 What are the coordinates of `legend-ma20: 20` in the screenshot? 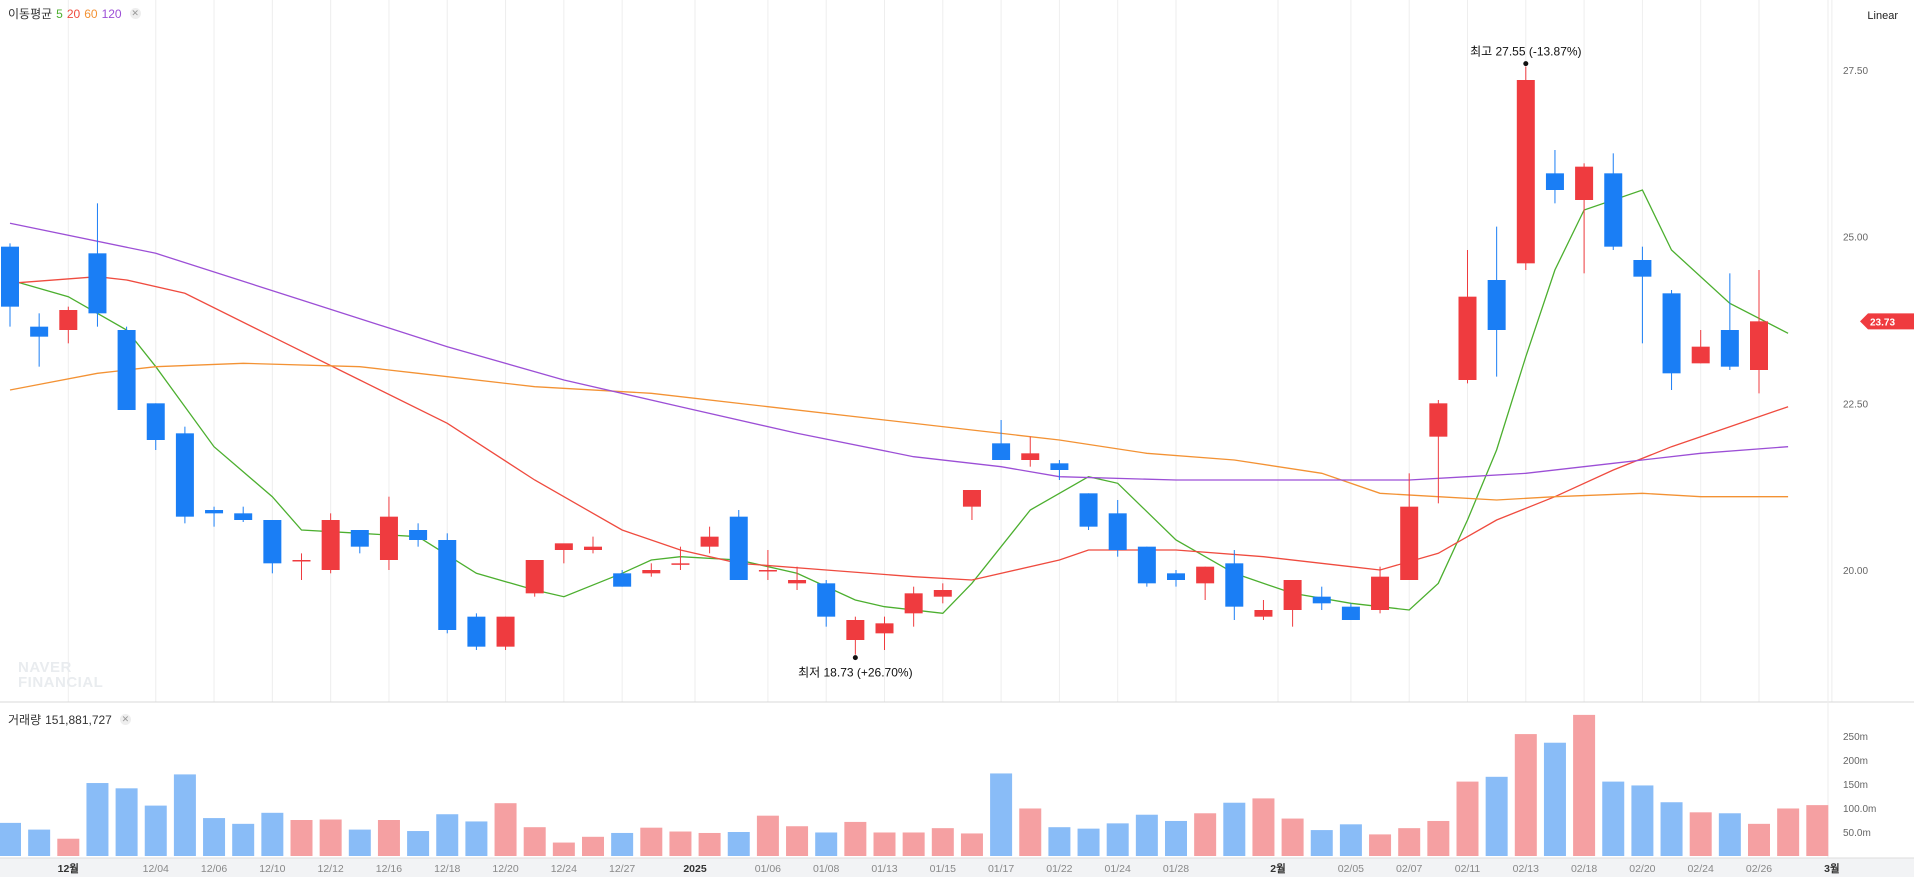 It's located at (73, 13).